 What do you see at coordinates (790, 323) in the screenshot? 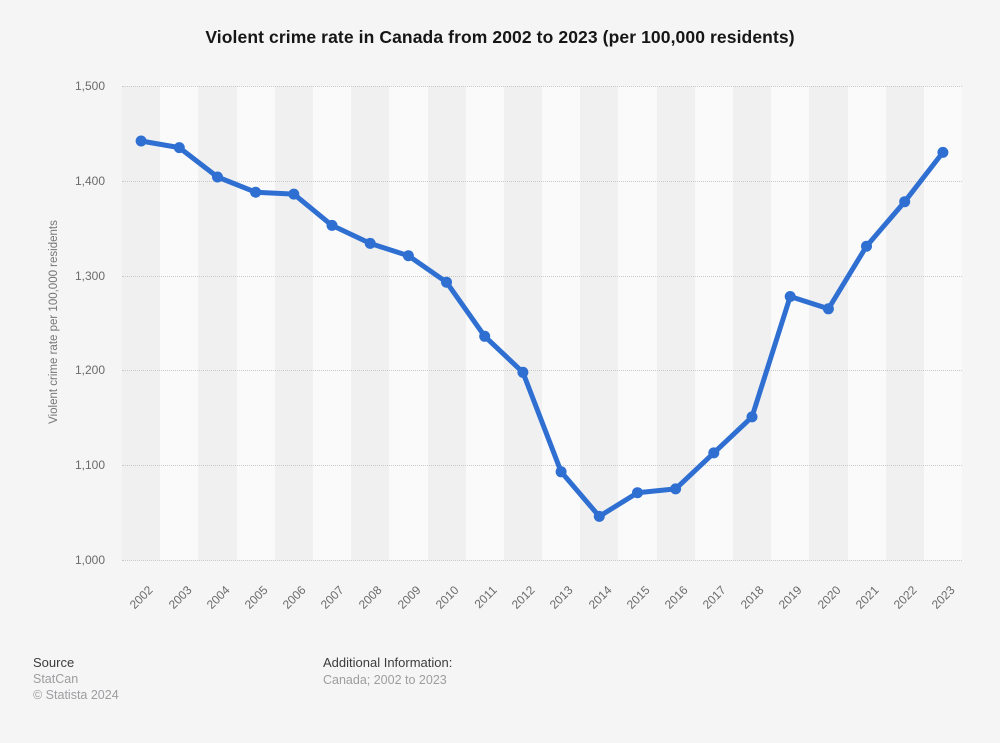
I see `plot-band-2019` at bounding box center [790, 323].